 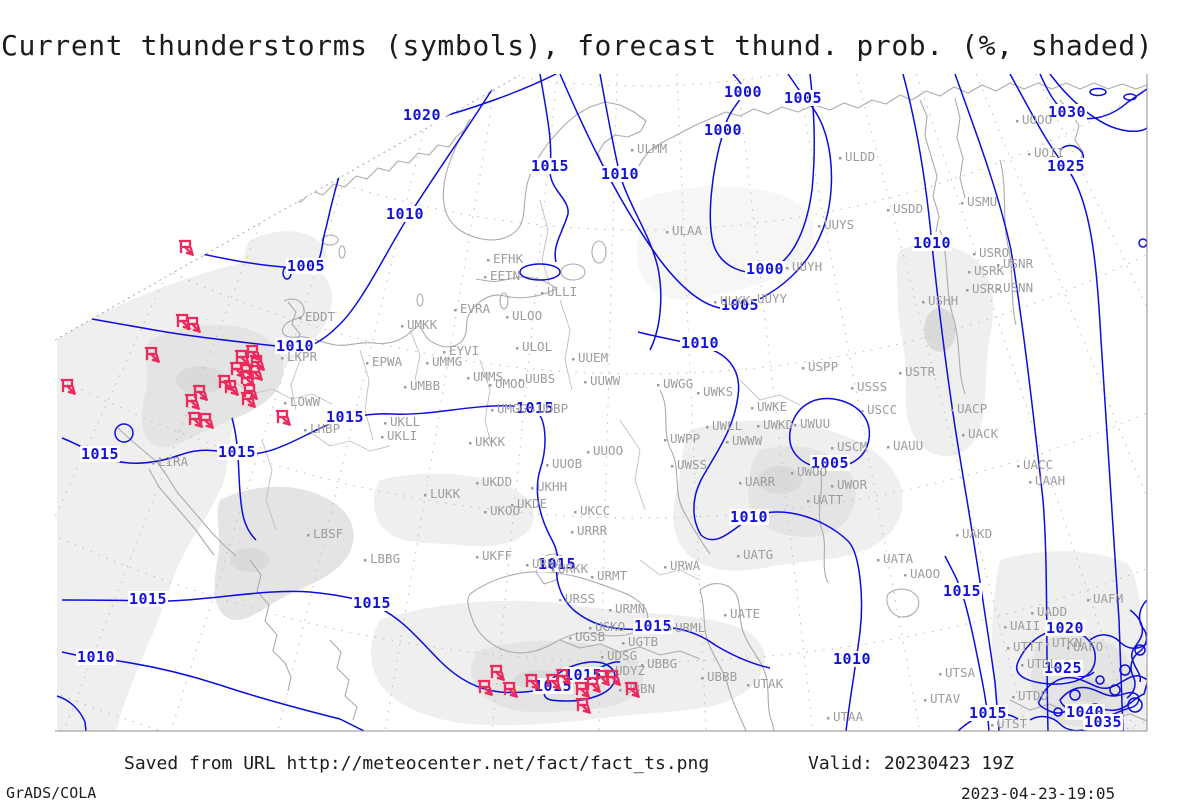 What do you see at coordinates (405, 421) in the screenshot?
I see `station-label: UKLL` at bounding box center [405, 421].